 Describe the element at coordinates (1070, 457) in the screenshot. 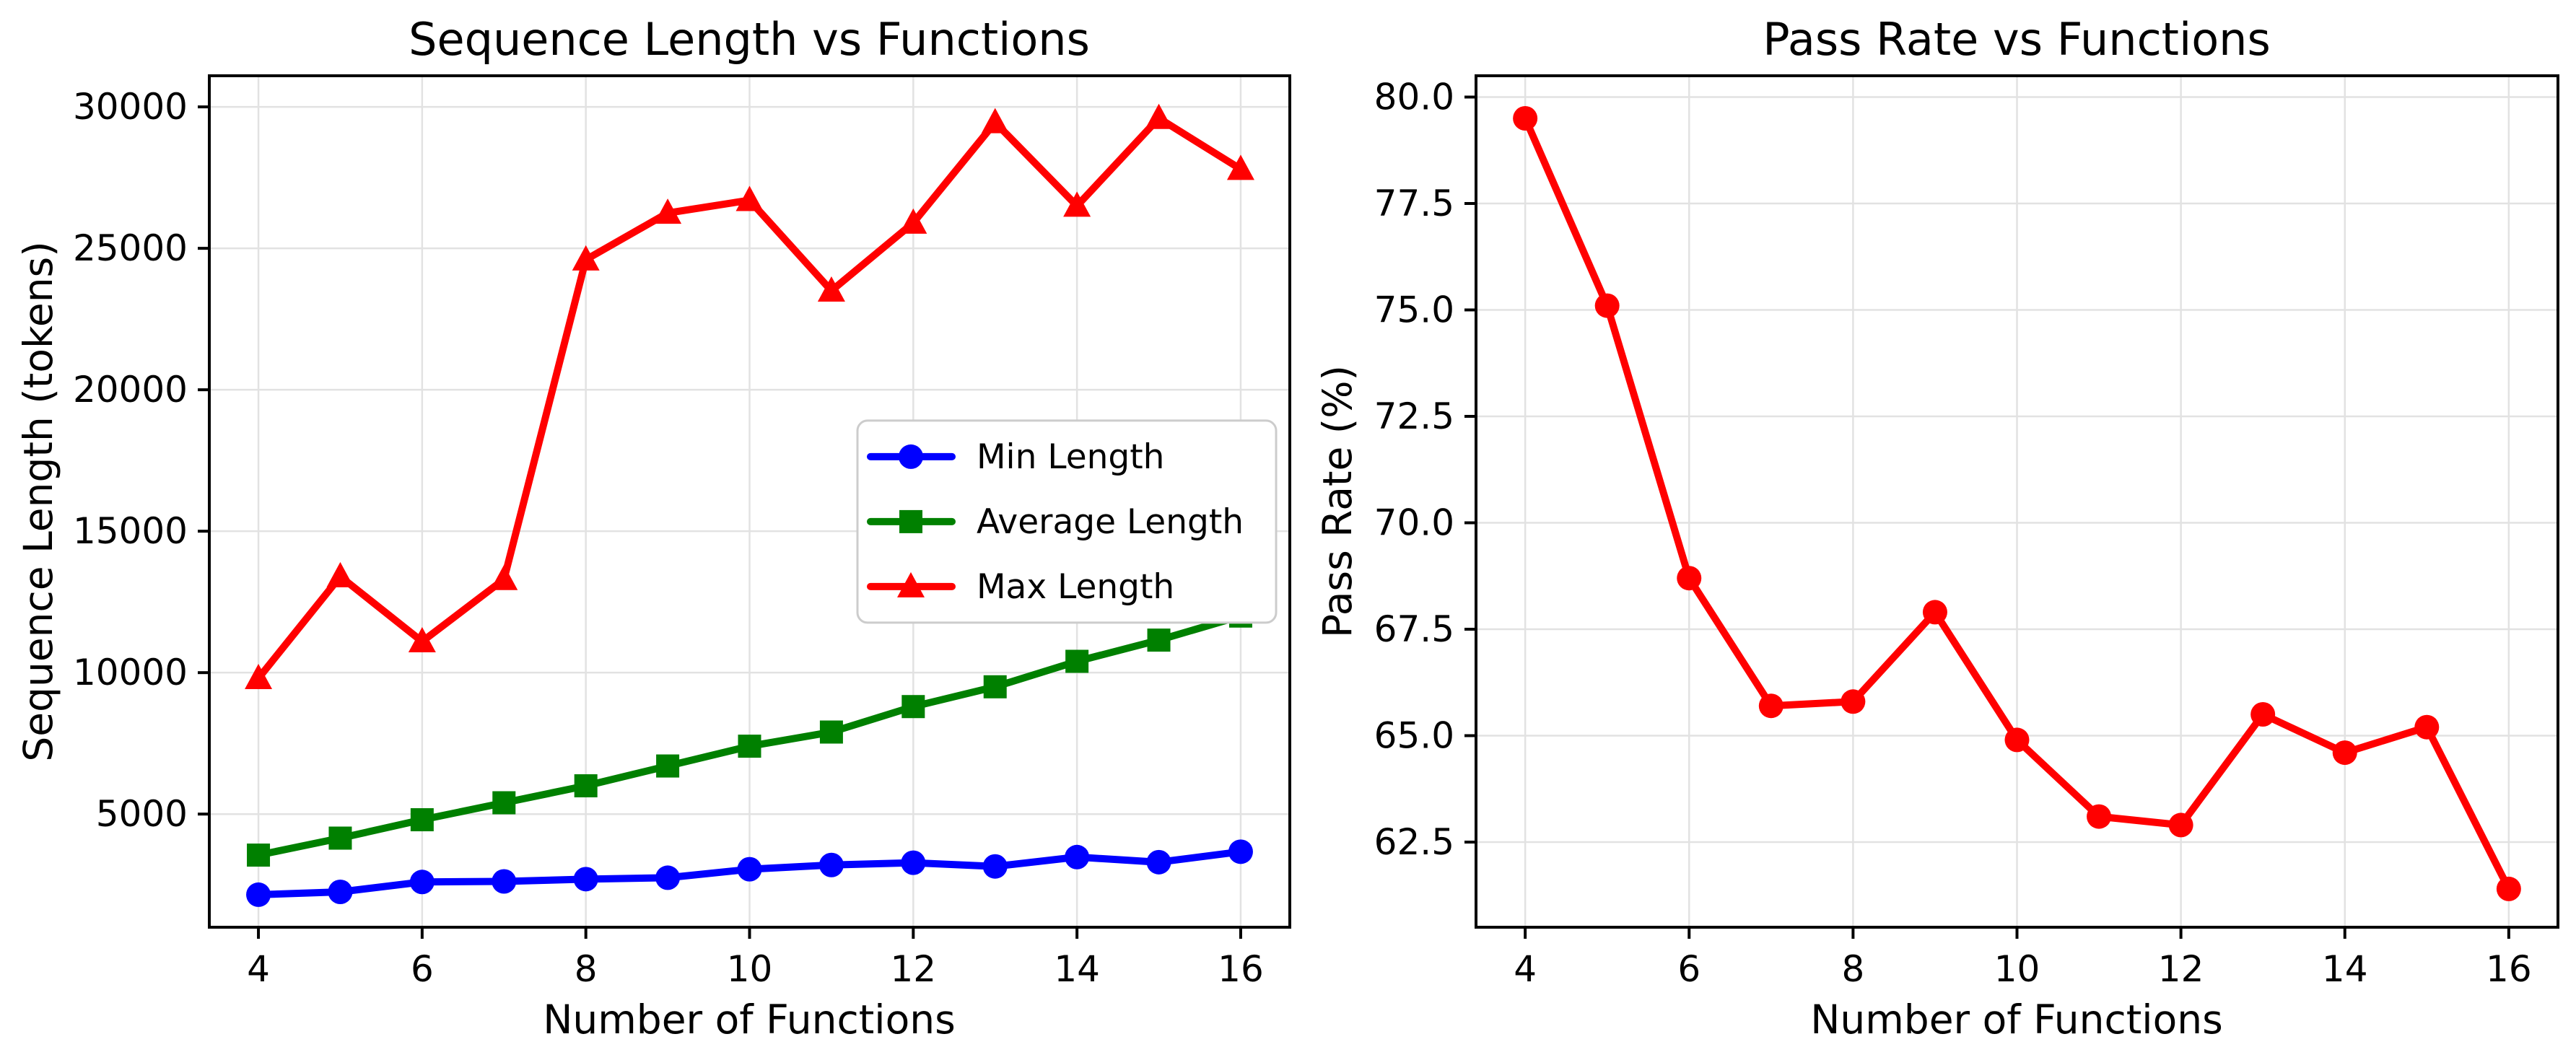

I see `legend-label: Min Length` at that location.